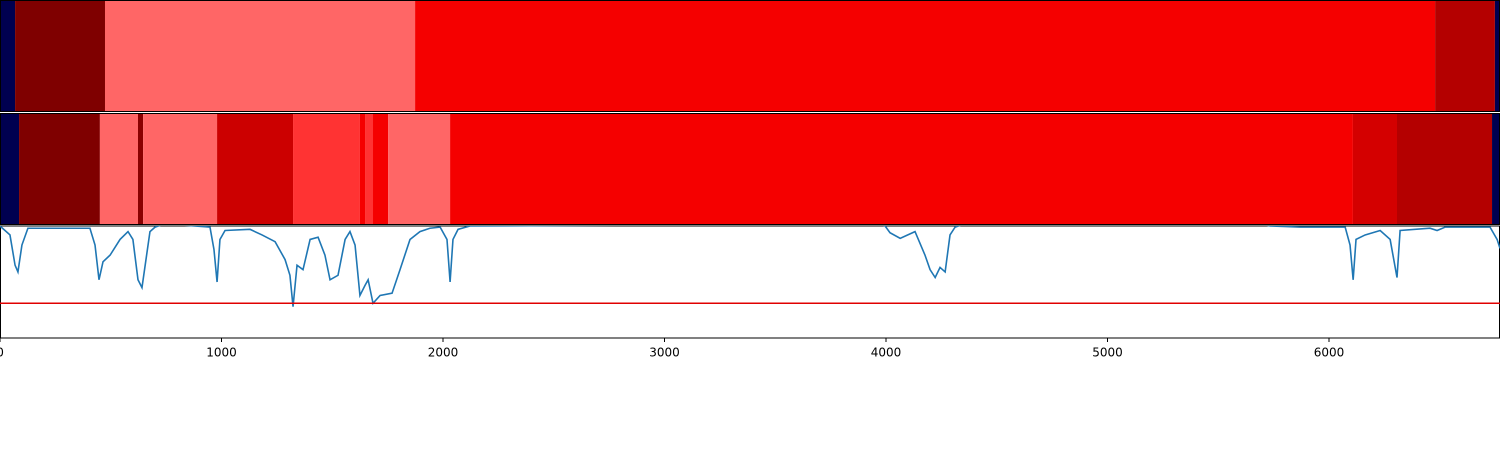  What do you see at coordinates (221, 353) in the screenshot?
I see `x-tick-label: 1000` at bounding box center [221, 353].